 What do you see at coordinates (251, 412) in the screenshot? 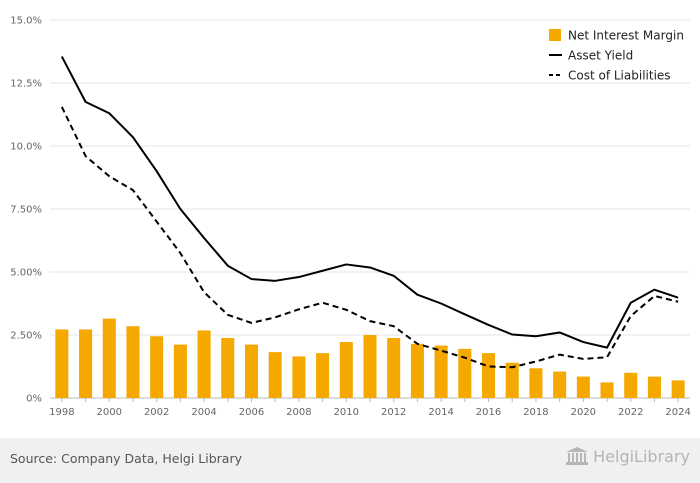
I see `x-tick-label: 2006` at bounding box center [251, 412].